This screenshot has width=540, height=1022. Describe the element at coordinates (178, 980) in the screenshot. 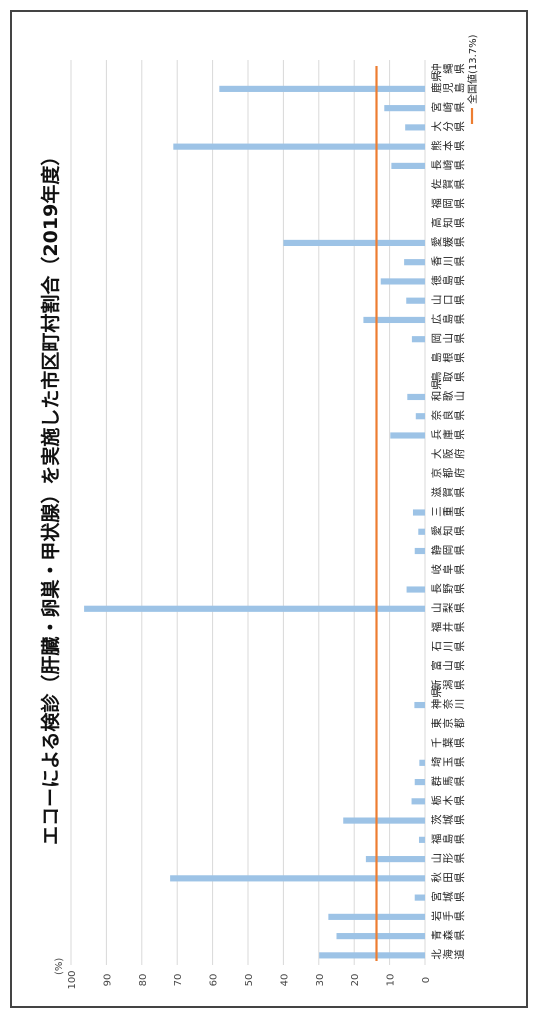

I see `tick-label: 70` at that location.